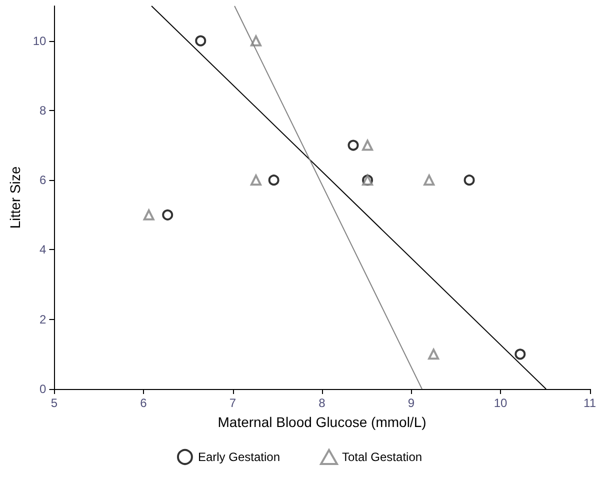 The height and width of the screenshot is (484, 599). I want to click on x-tick-label: 9, so click(411, 403).